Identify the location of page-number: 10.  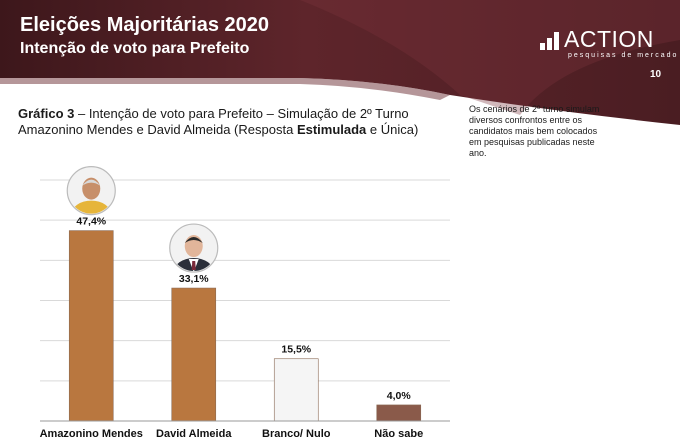
(656, 74).